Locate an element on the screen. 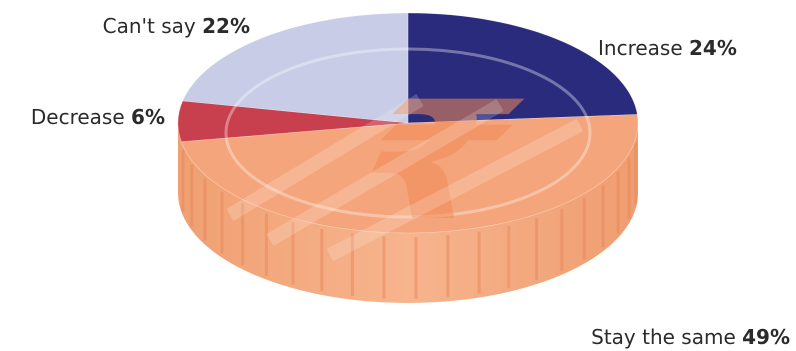 This screenshot has height=351, width=796. slice-label-value: 22% is located at coordinates (226, 26).